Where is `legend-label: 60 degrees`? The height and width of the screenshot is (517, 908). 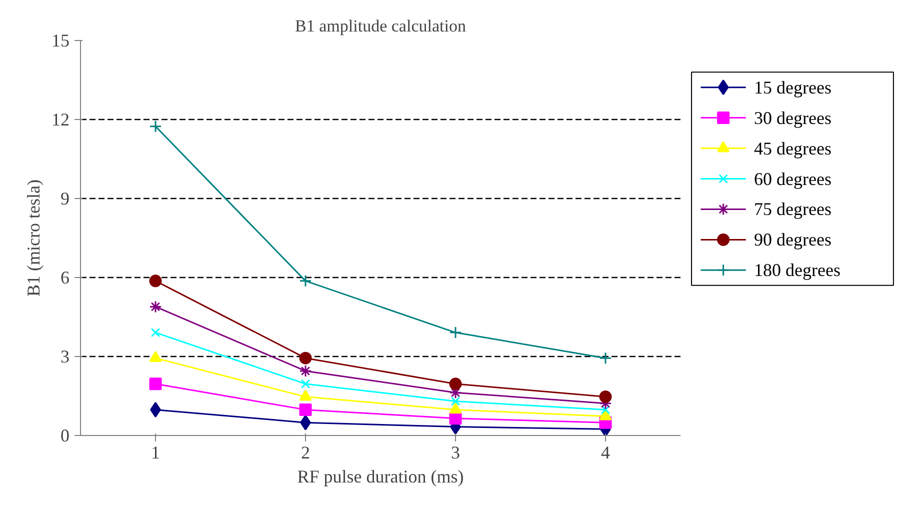
legend-label: 60 degrees is located at coordinates (793, 178).